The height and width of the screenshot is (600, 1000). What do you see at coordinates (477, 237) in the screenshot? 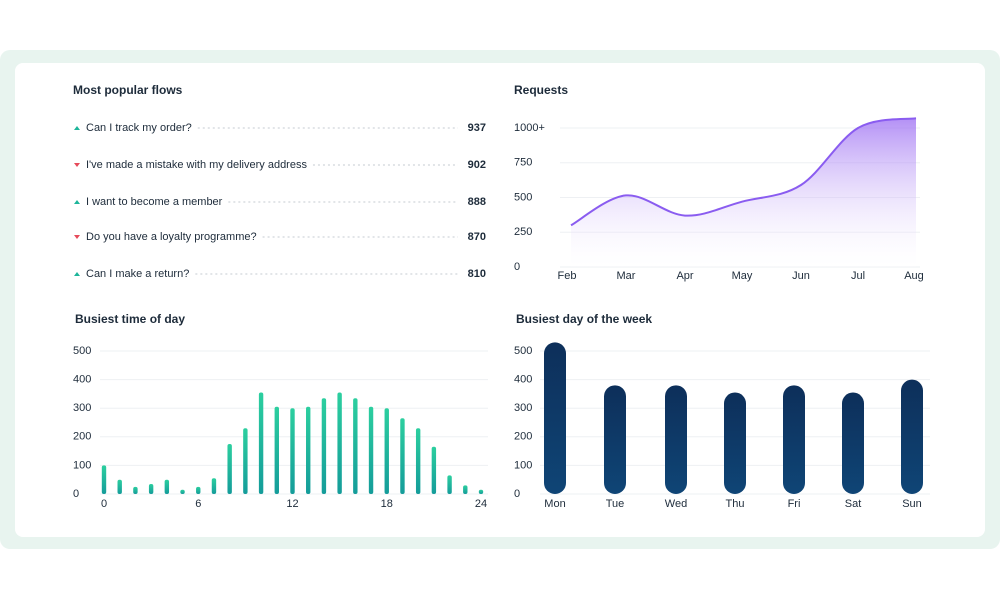
I see `flow-value: 870` at bounding box center [477, 237].